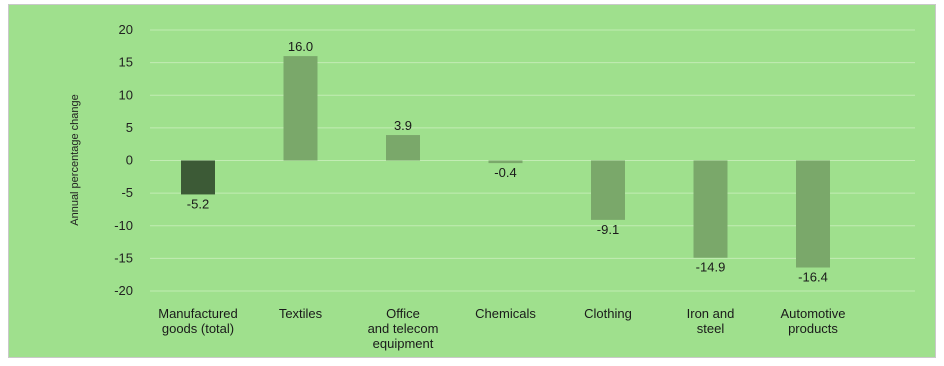 Image resolution: width=944 pixels, height=366 pixels. What do you see at coordinates (129, 127) in the screenshot?
I see `y-tick-label: 5` at bounding box center [129, 127].